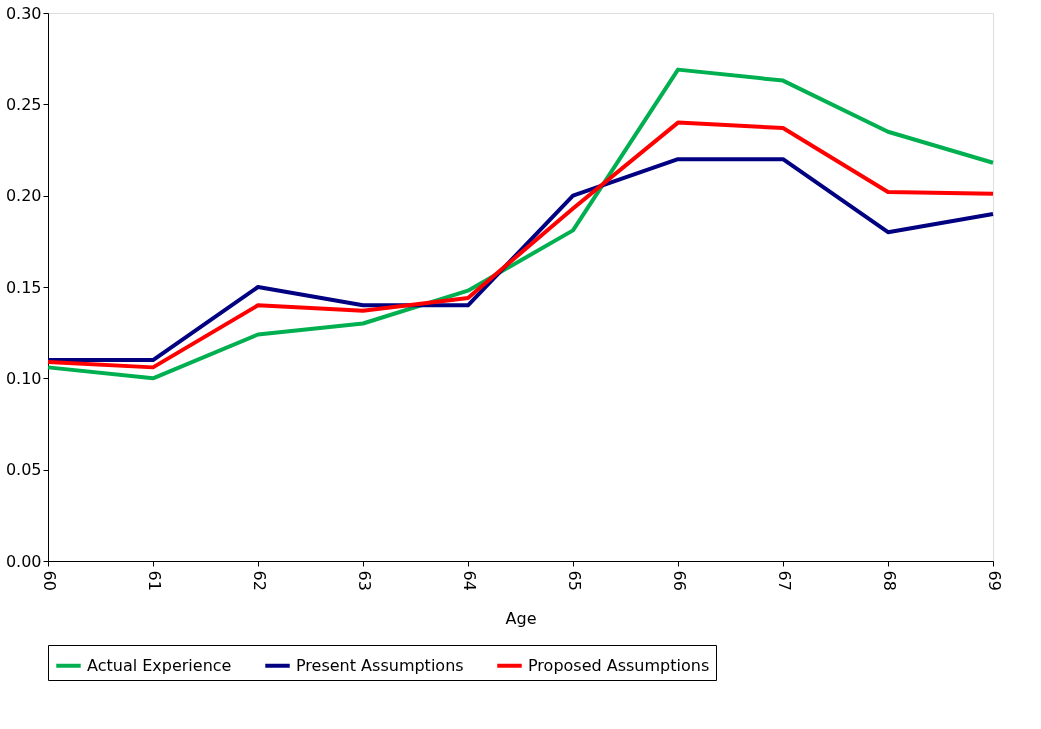  What do you see at coordinates (259, 580) in the screenshot?
I see `x-tick-label: 62` at bounding box center [259, 580].